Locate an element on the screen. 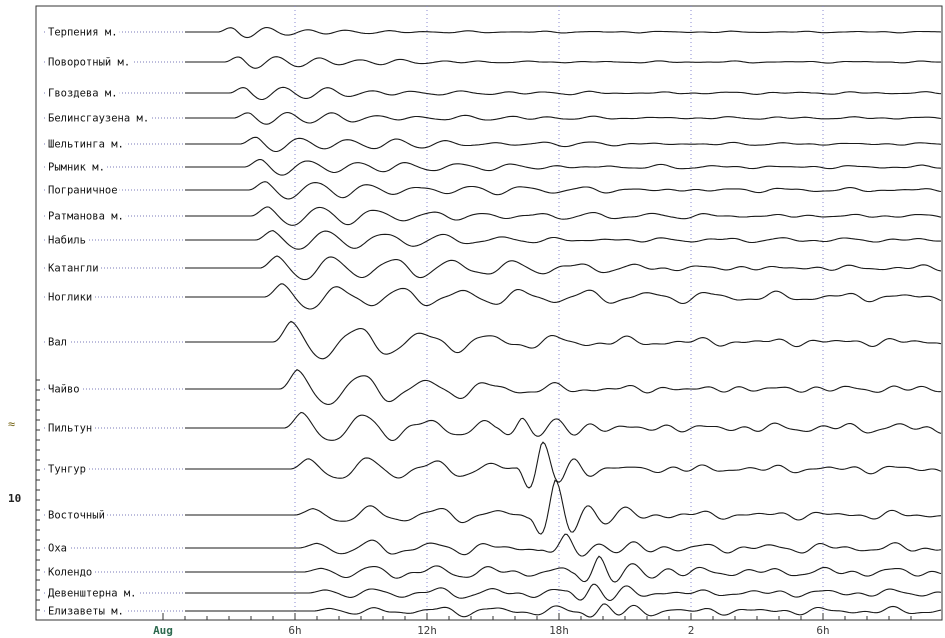  series-label: Гвоздева м. is located at coordinates (83, 94).